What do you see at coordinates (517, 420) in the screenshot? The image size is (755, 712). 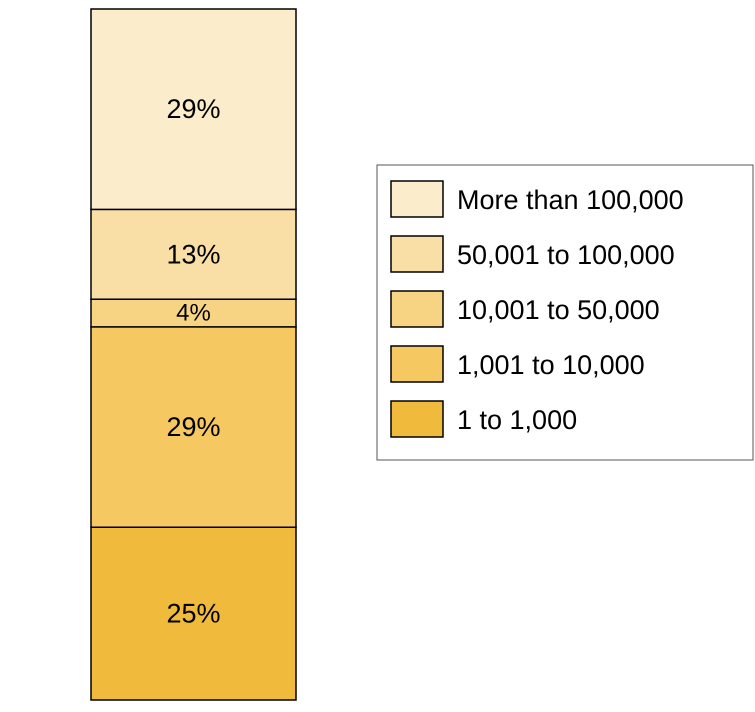 I see `legend-label: 1 to 1,000` at bounding box center [517, 420].